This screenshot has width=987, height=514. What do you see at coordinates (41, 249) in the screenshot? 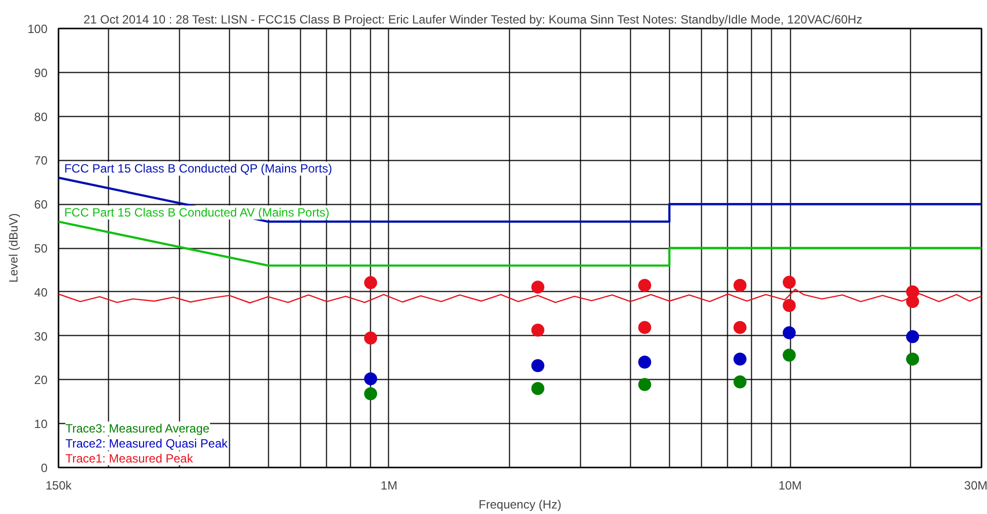
I see `y-tick-label: 50` at bounding box center [41, 249].